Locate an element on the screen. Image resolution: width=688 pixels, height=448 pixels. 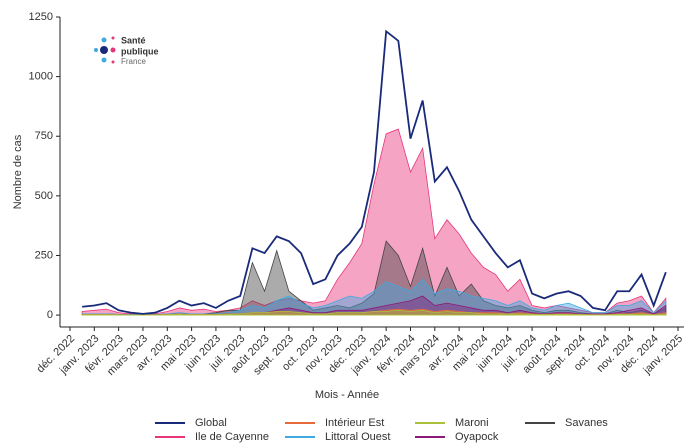
logo-text: Santé is located at coordinates (133, 40).